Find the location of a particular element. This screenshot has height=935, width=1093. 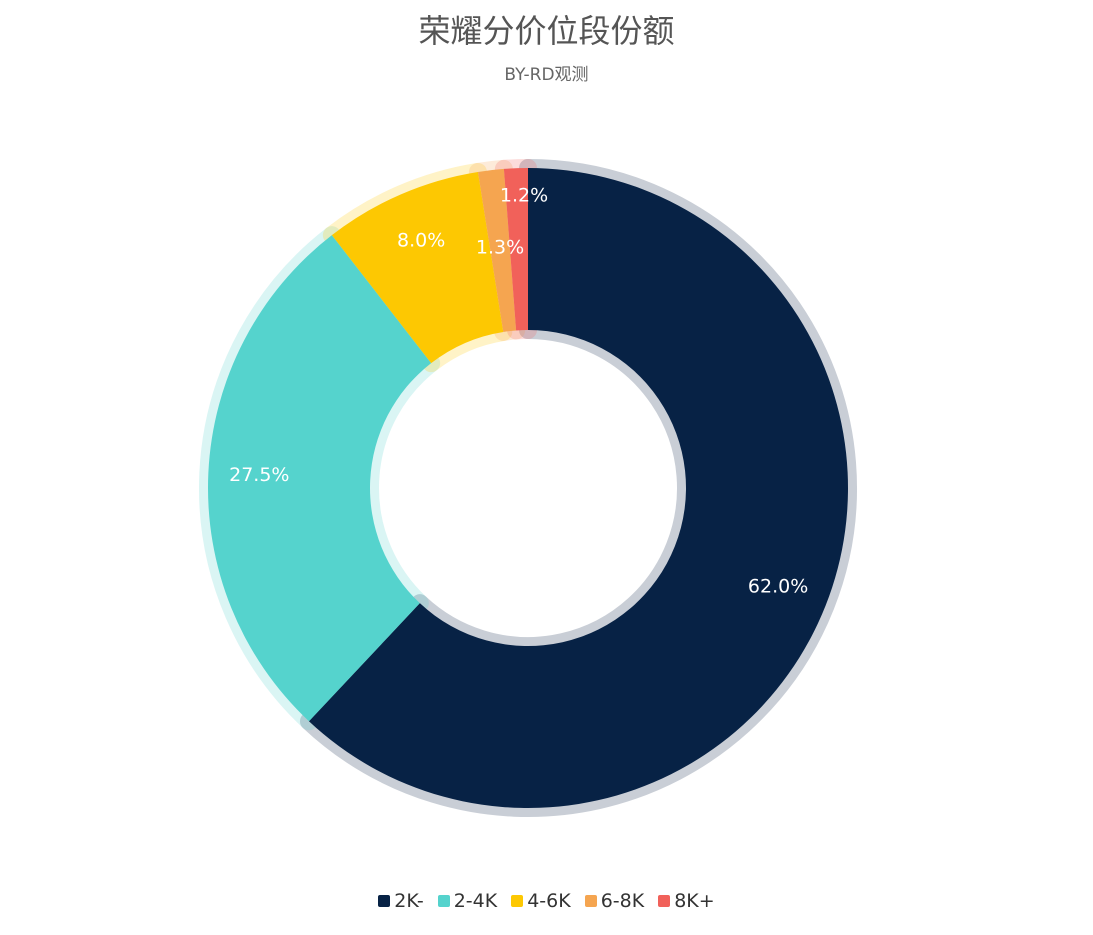

pie-slice-4-6K is located at coordinates (417, 267).